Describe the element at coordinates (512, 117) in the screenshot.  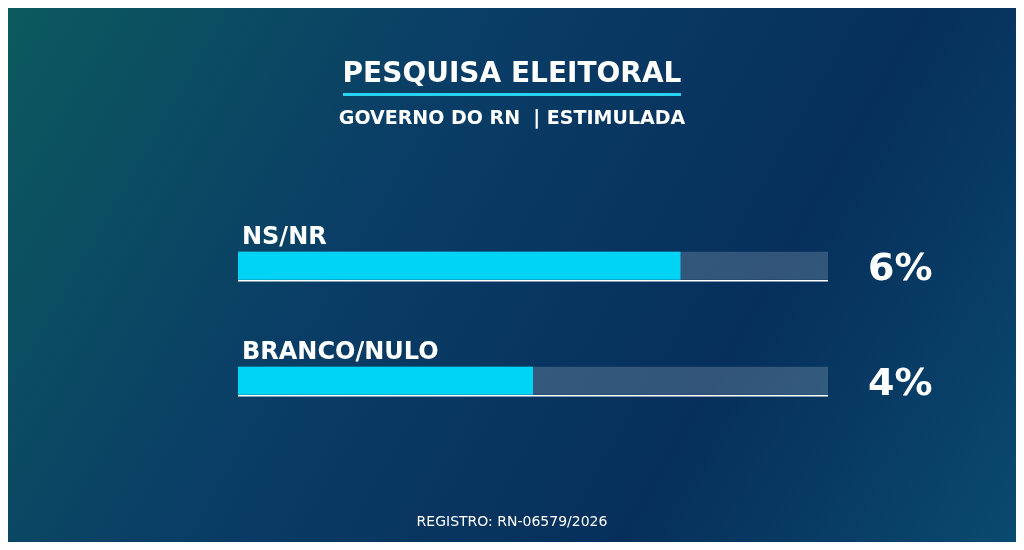
I see `chart-subtitle: GOVERNO DO RN | ESTIMULADA` at that location.